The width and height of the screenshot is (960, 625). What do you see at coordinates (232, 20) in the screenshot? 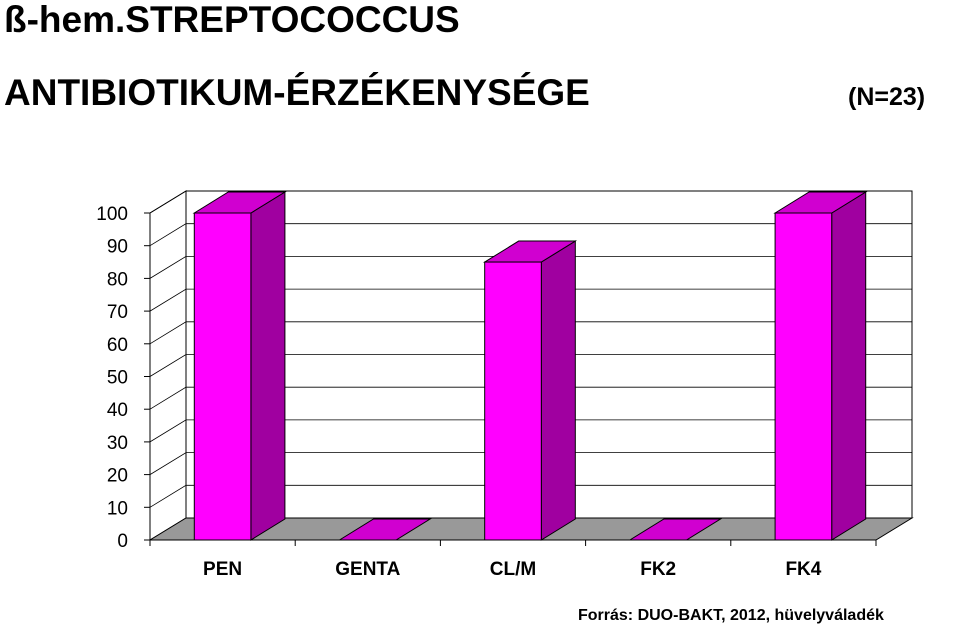
I see `chart-title: ß-hem.STREPTOCOCCUS` at bounding box center [232, 20].